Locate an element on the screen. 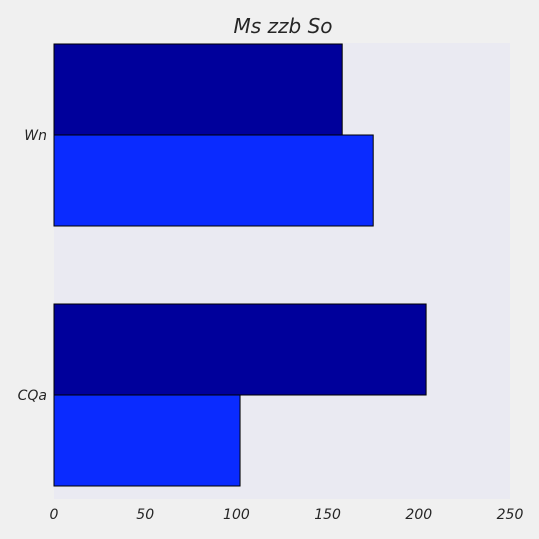 Image resolution: width=539 pixels, height=539 pixels. x-tick-label: 0 is located at coordinates (54, 515).